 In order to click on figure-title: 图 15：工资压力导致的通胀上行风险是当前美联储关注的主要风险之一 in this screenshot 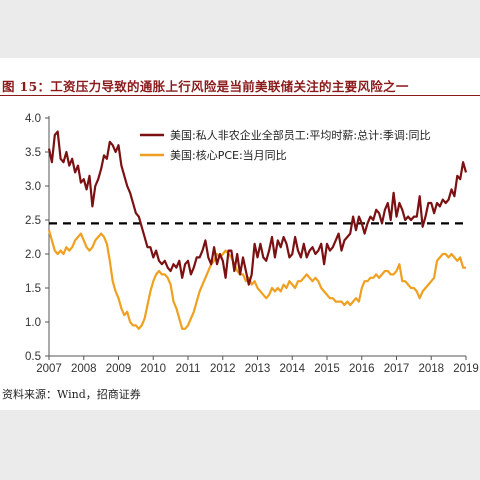, I will do `click(205, 86)`.